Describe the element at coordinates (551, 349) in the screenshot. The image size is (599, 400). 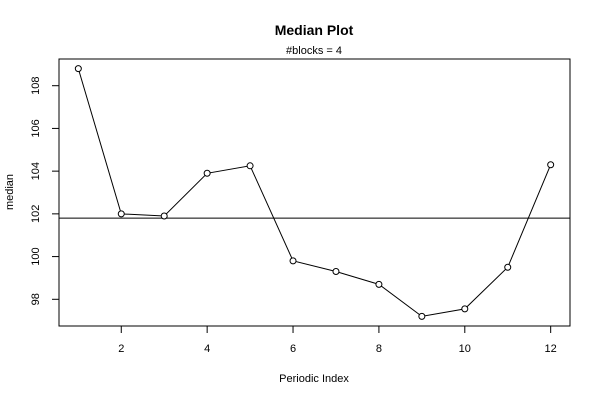
I see `x-tick-label: 12` at that location.